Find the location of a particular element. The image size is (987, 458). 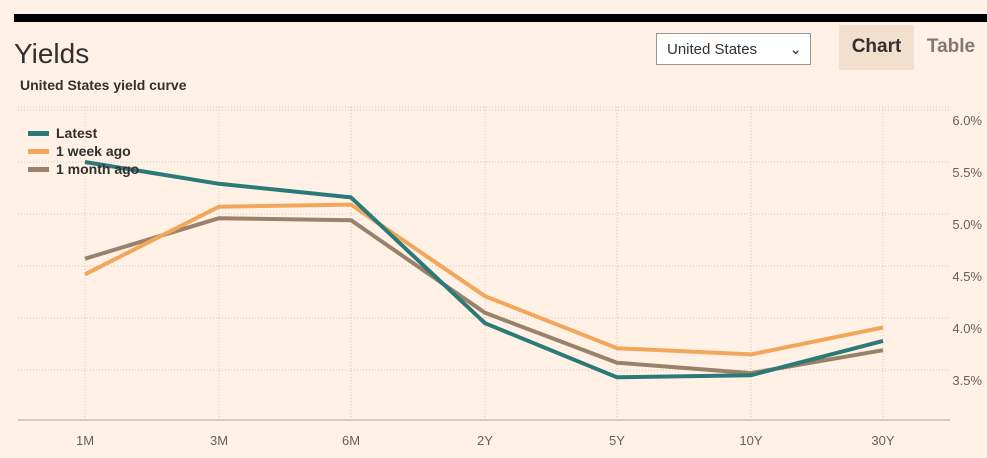

y-tick-label: 4.0% is located at coordinates (967, 328).